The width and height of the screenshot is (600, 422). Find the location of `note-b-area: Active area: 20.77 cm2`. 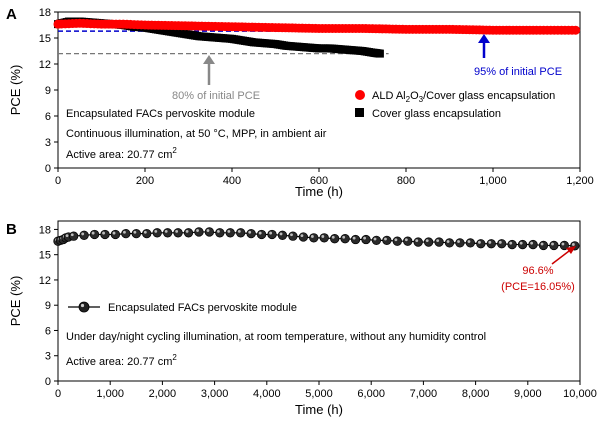

note-b-area: Active area: 20.77 cm2 is located at coordinates (121, 360).